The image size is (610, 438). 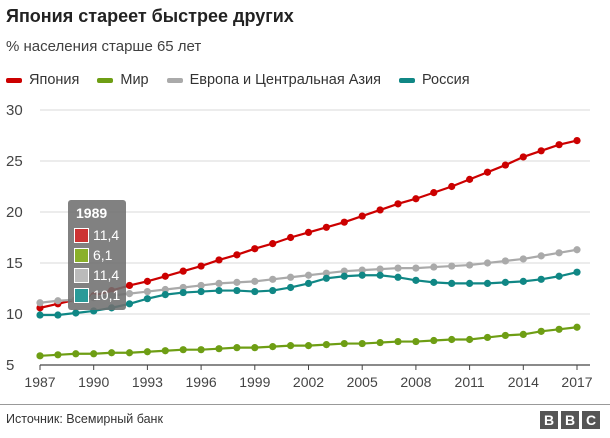 What do you see at coordinates (81, 275) in the screenshot?
I see `tooltip-swatch-europe` at bounding box center [81, 275].